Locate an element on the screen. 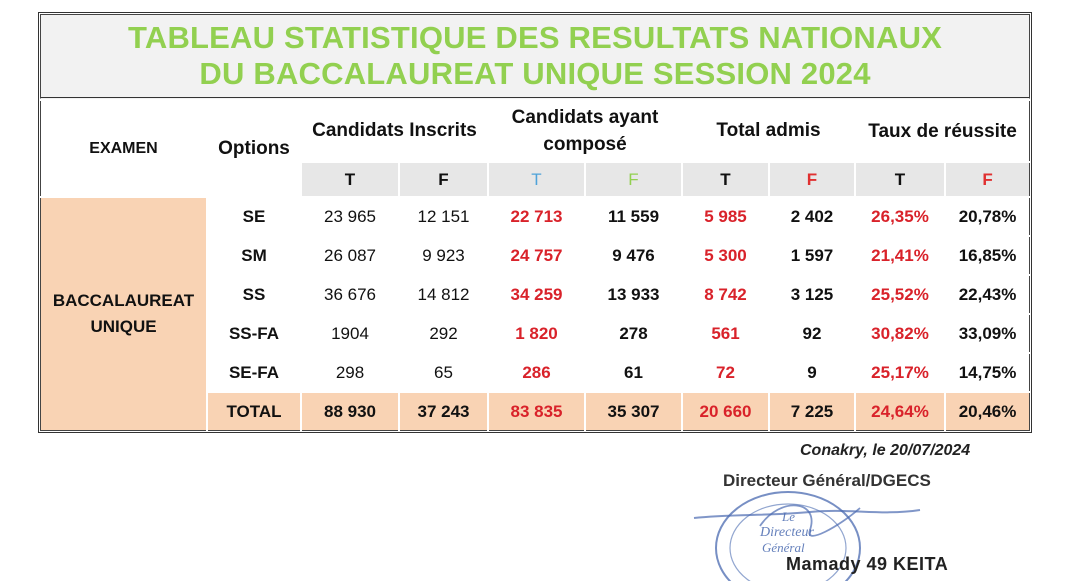 This screenshot has height=581, width=1079. inscrits-t-cell: 36 676 is located at coordinates (350, 294).